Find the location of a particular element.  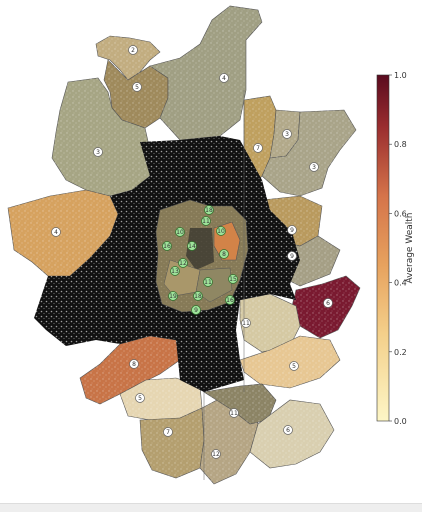

colorbar-tick-label: 0.4 is located at coordinates (400, 283).